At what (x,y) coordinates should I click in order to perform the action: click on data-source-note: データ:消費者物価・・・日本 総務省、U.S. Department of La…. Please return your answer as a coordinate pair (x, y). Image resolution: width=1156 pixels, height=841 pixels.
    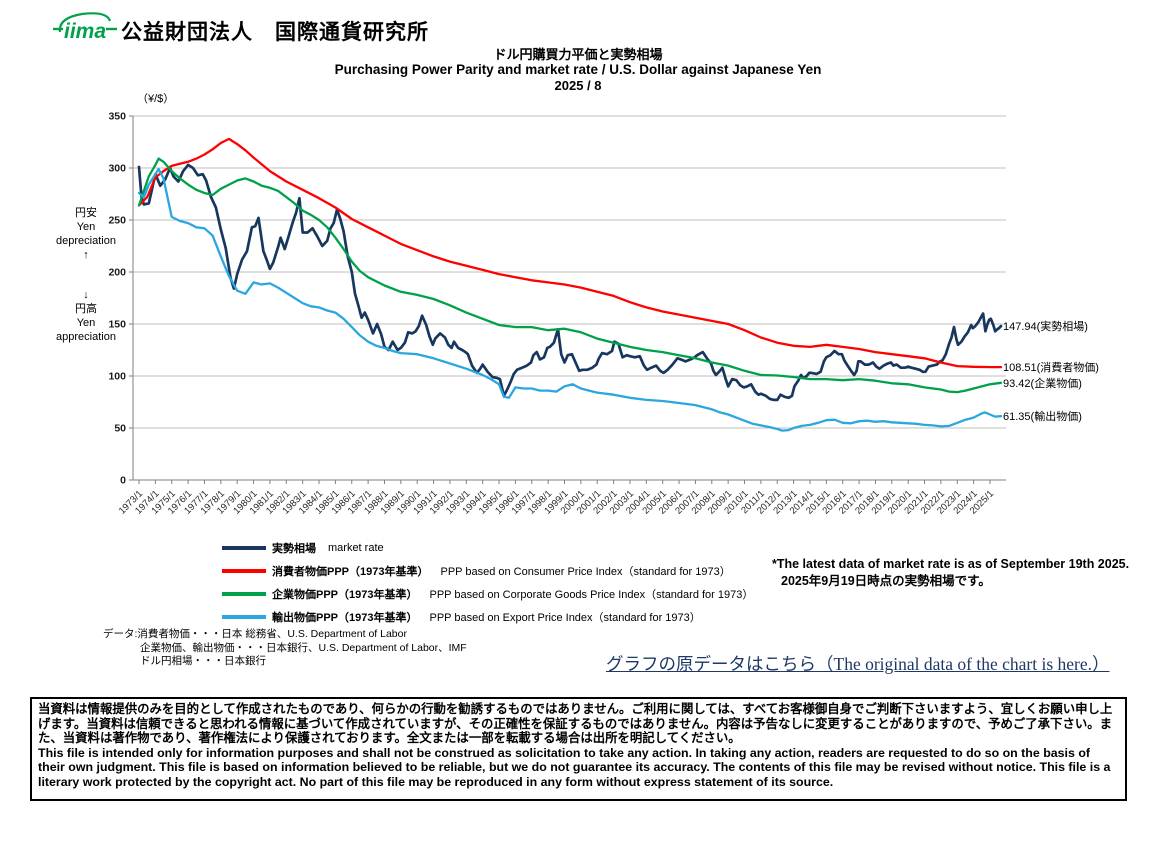
    Looking at the image, I should click on (285, 648).